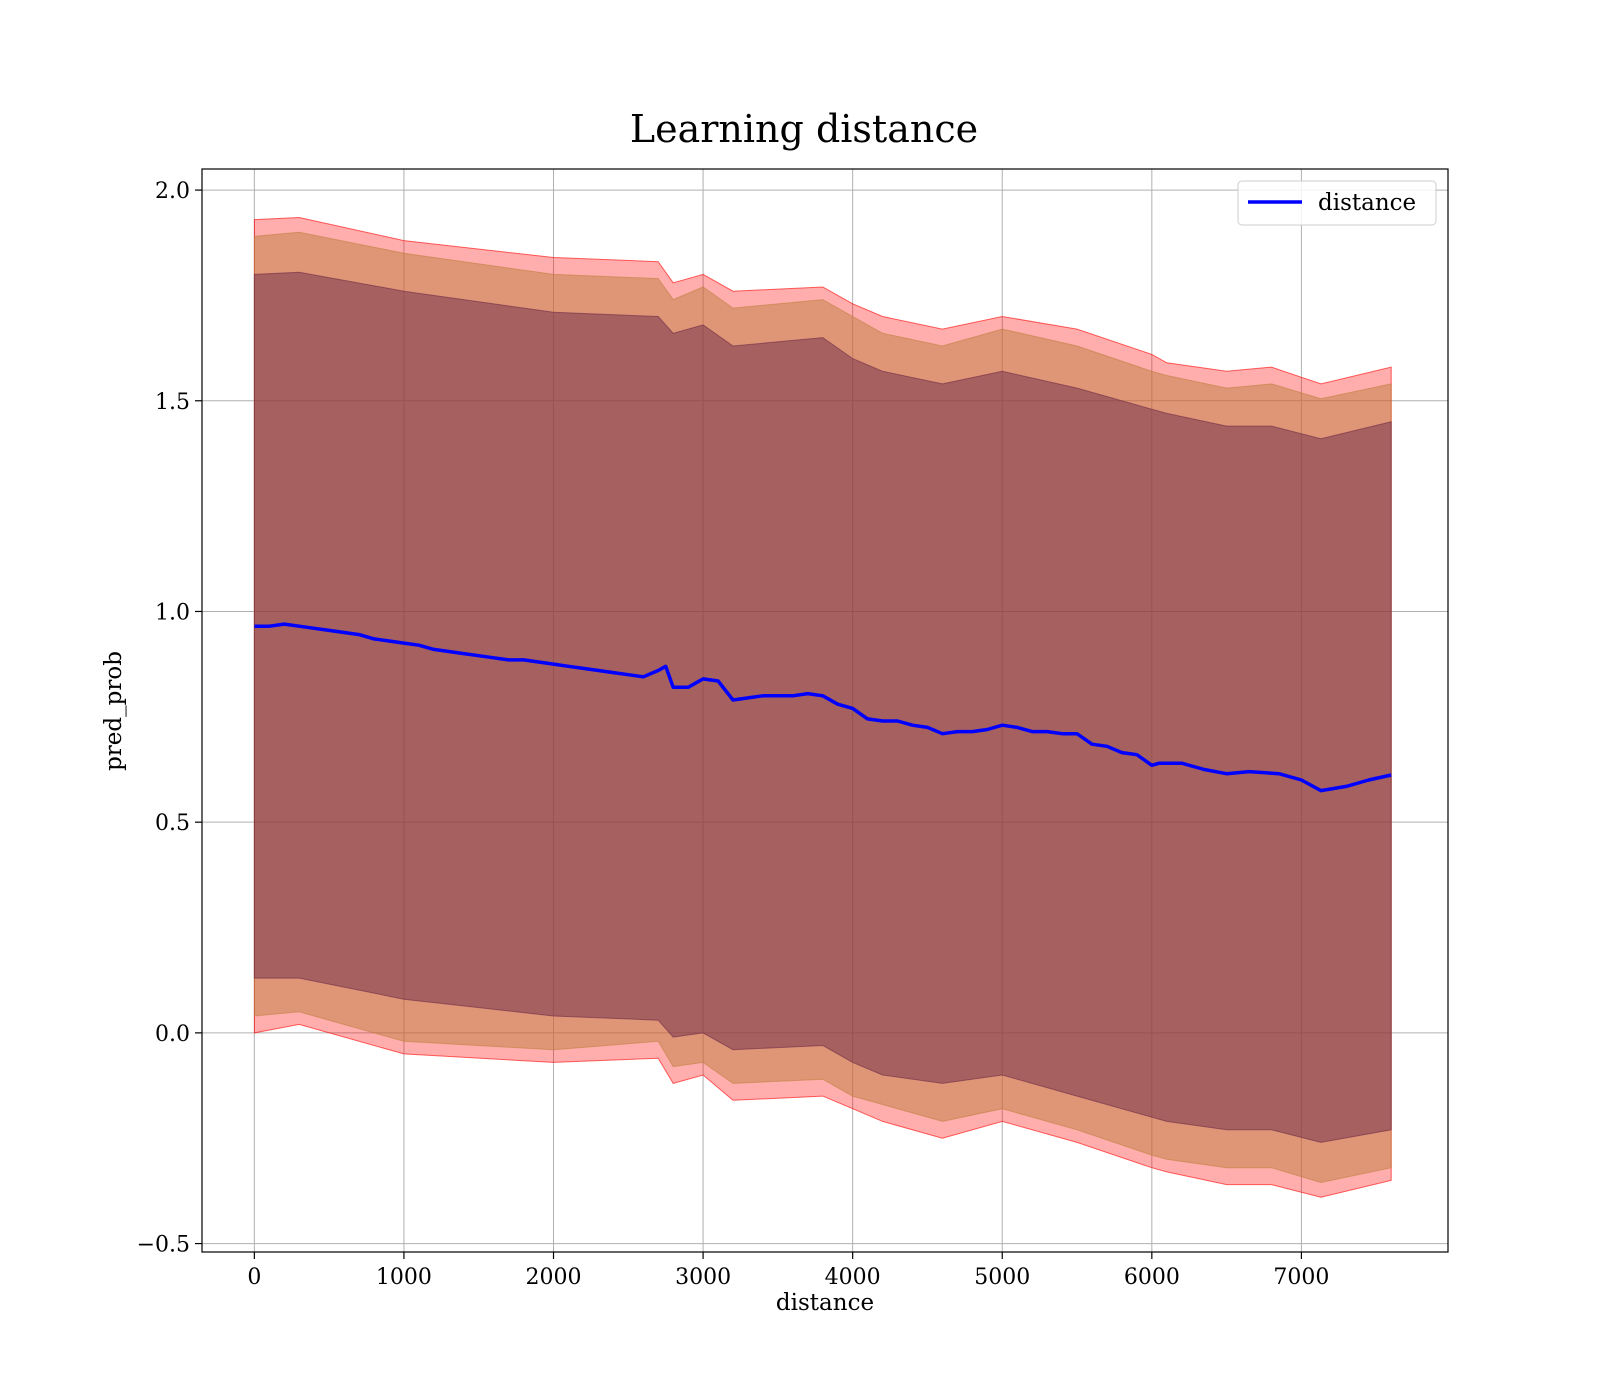 Image resolution: width=1600 pixels, height=1400 pixels. What do you see at coordinates (172, 402) in the screenshot?
I see `y-tick-label: 1.5` at bounding box center [172, 402].